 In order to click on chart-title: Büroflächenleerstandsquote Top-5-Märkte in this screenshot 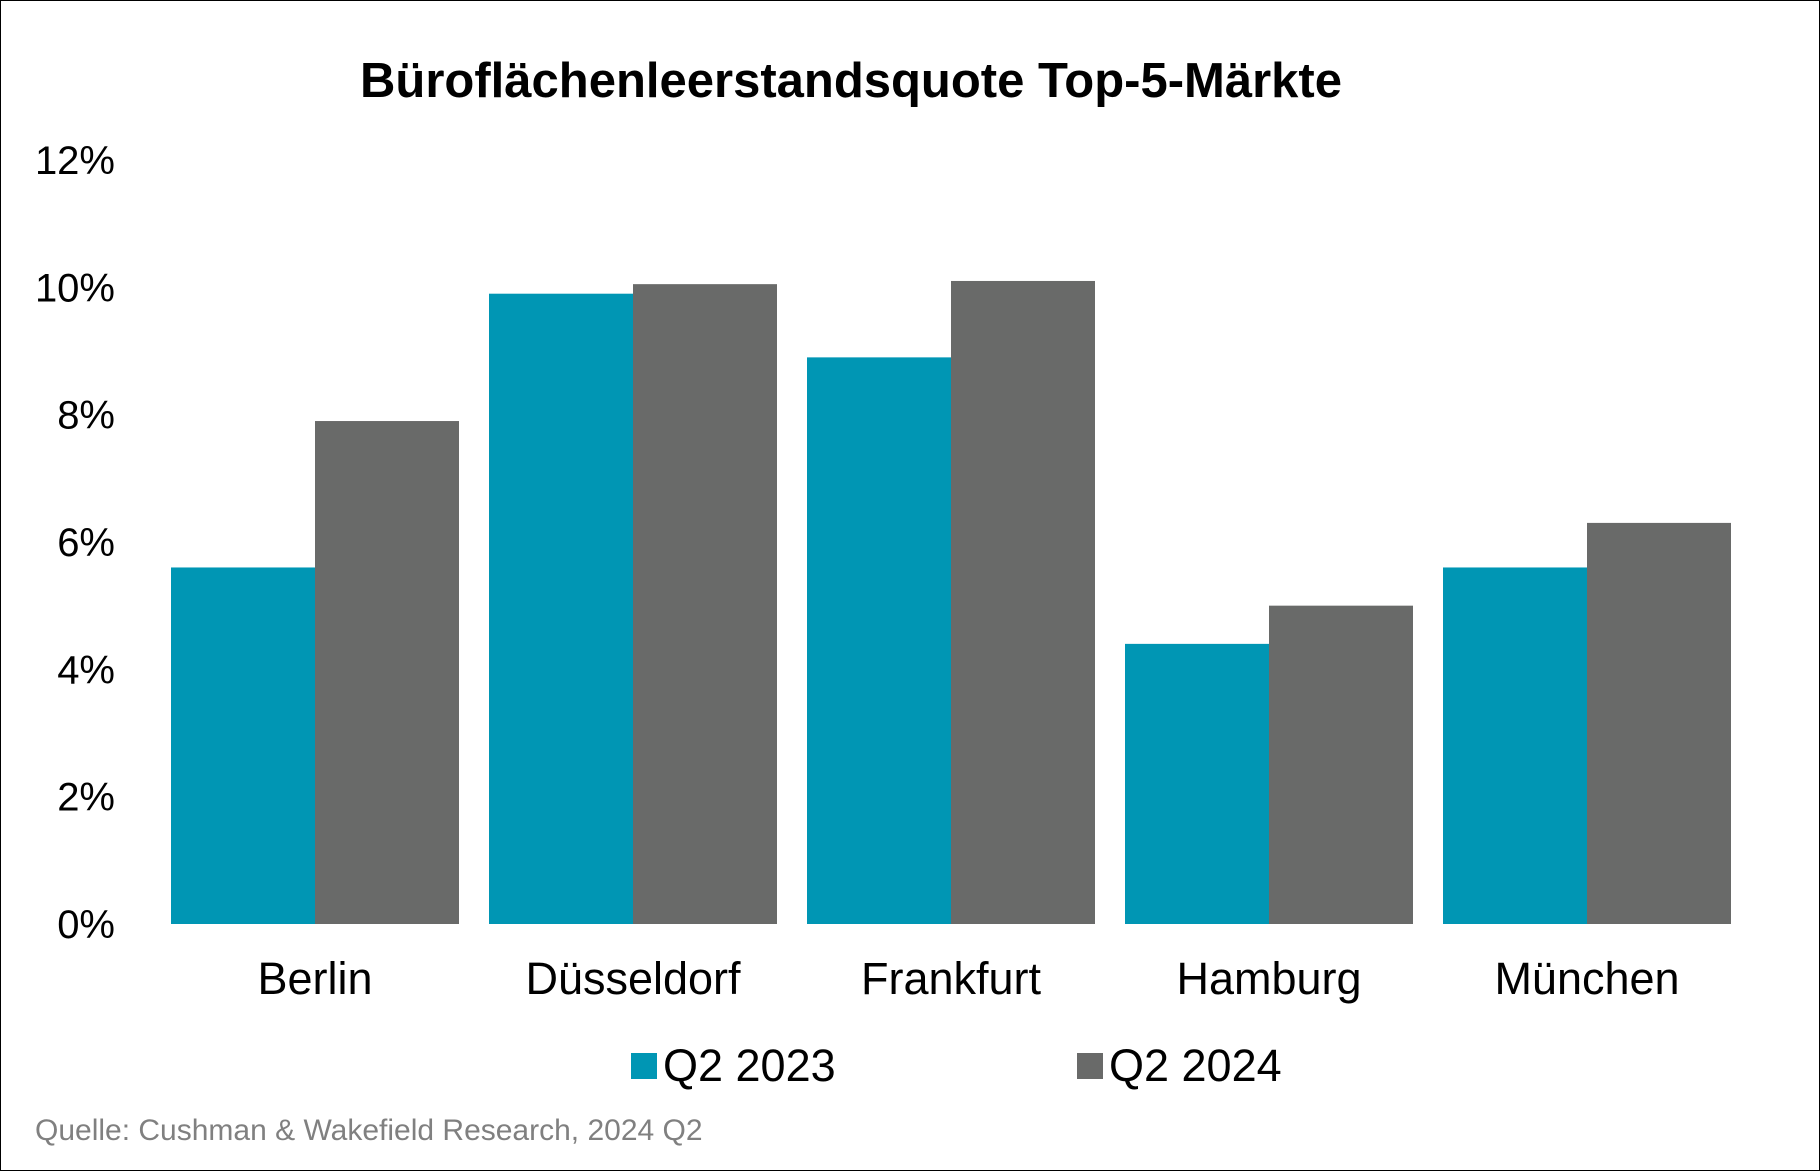, I will do `click(851, 81)`.